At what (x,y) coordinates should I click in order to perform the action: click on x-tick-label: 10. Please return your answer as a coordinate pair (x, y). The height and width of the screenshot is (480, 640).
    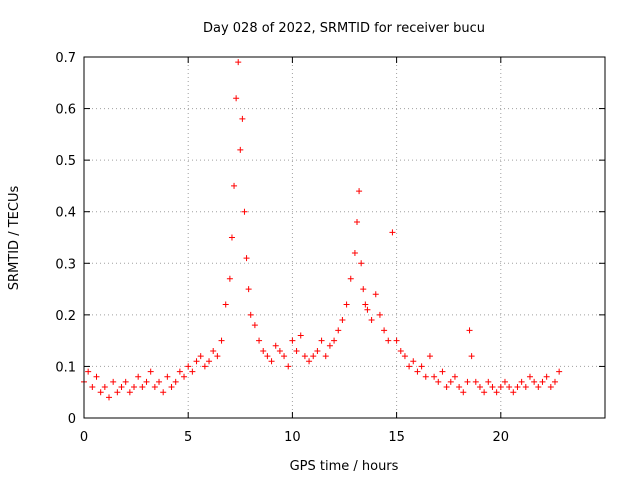
    Looking at the image, I should click on (292, 437).